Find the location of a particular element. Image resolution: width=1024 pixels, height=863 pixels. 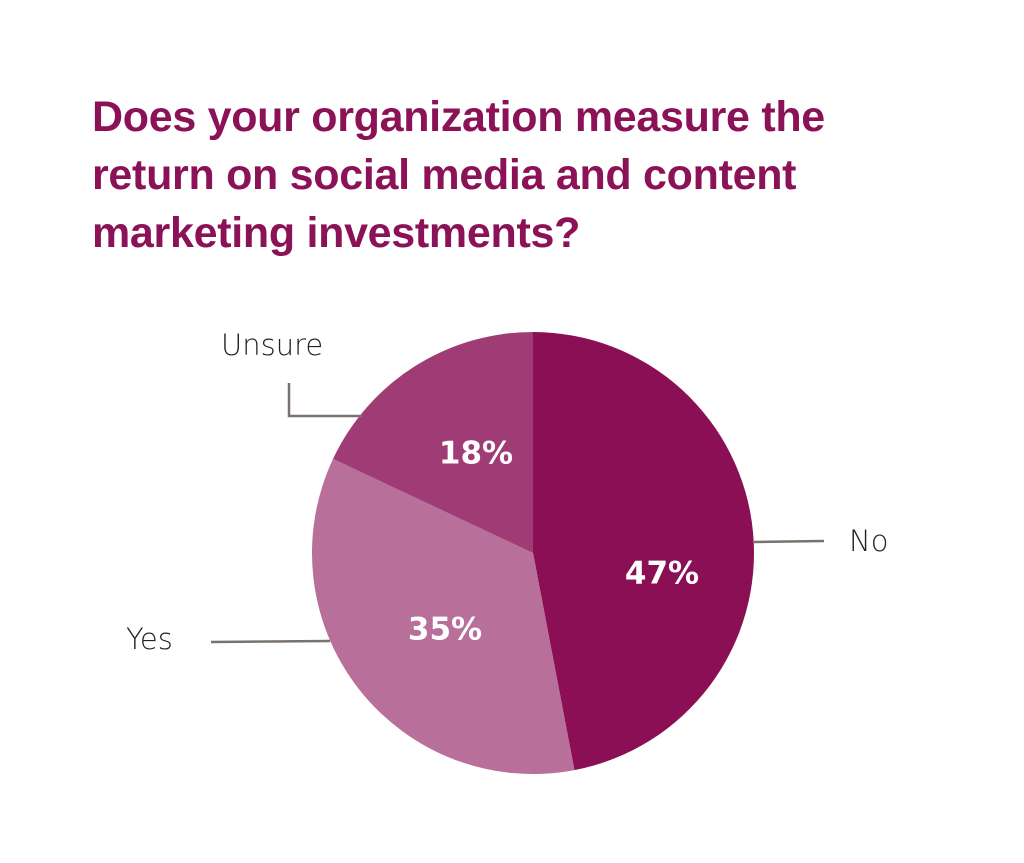

leader-line-unsure is located at coordinates (324, 400).